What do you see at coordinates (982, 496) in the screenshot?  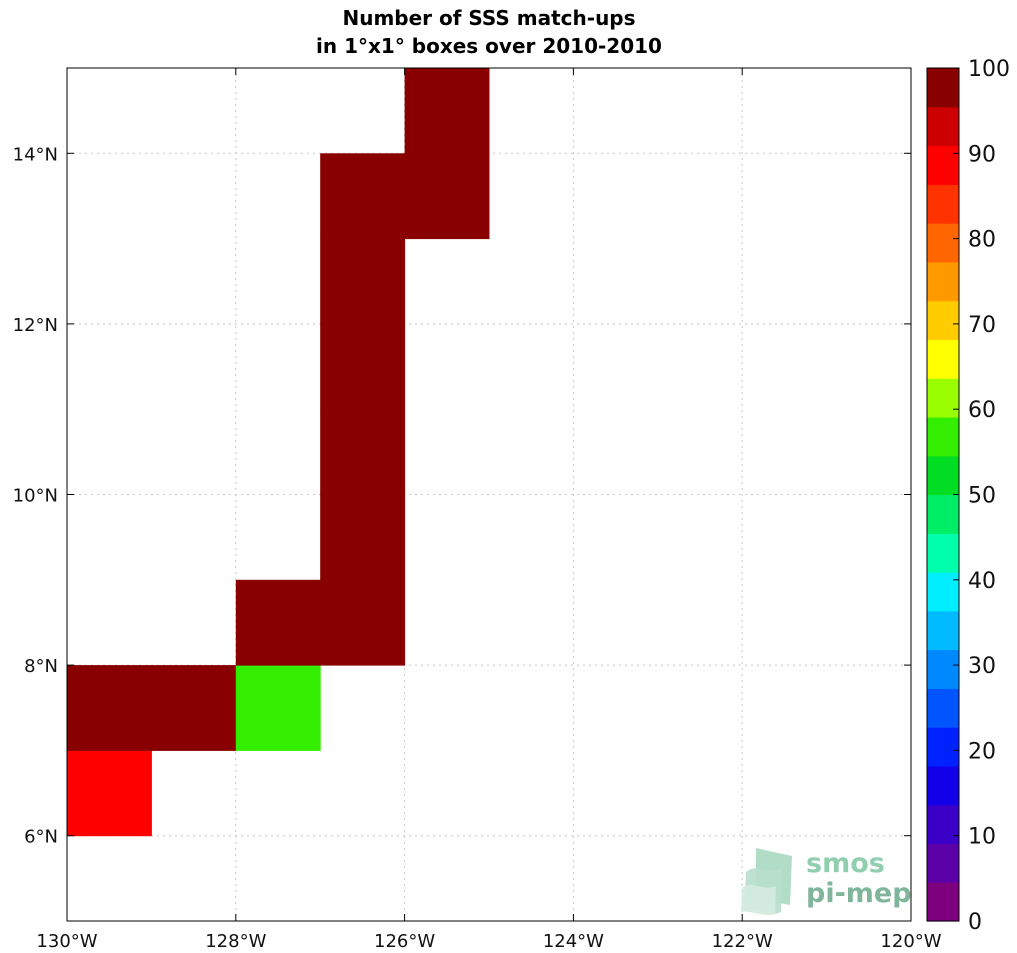 I see `colorbar-label: 50` at bounding box center [982, 496].